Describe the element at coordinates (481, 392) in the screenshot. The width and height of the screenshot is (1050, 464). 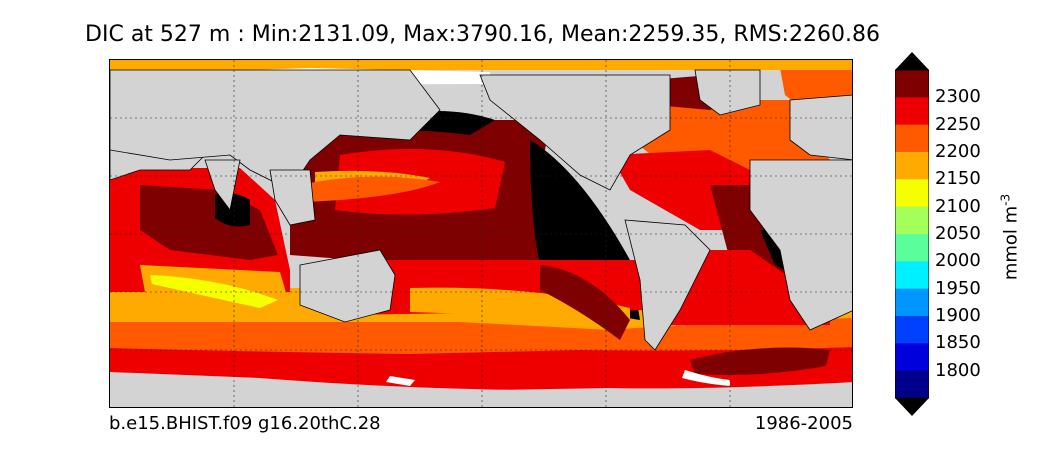
I see `antarctica-land` at that location.